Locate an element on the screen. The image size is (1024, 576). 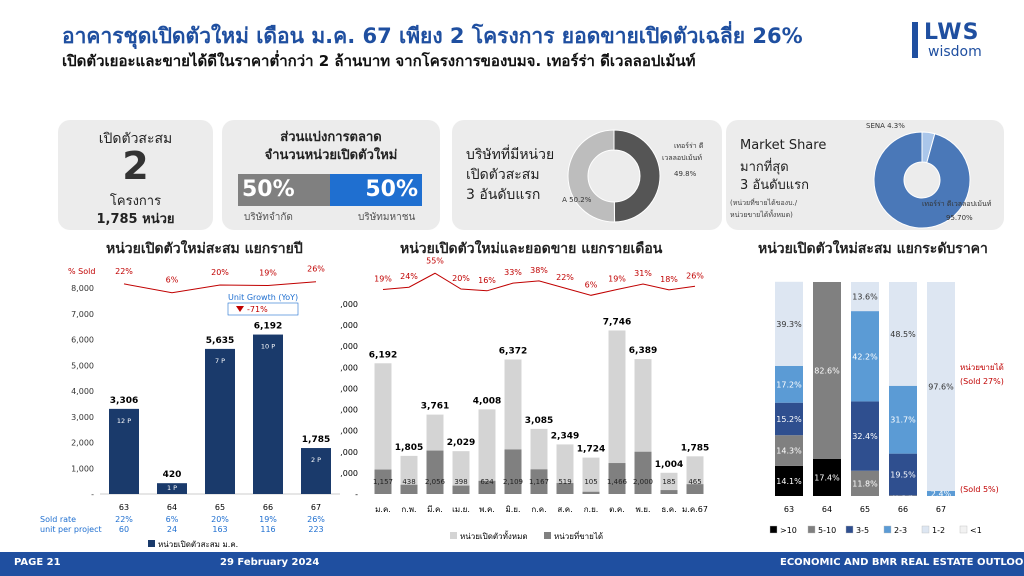
growth-value: -71% is located at coordinates (257, 309).